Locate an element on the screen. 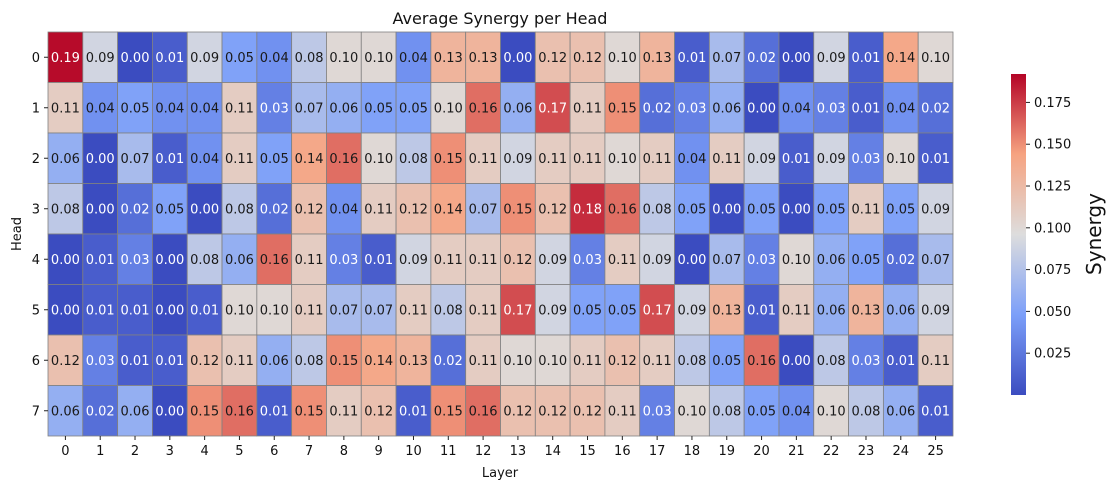 This screenshot has width=1111, height=490. cell-value-label: 0.03 is located at coordinates (657, 411).